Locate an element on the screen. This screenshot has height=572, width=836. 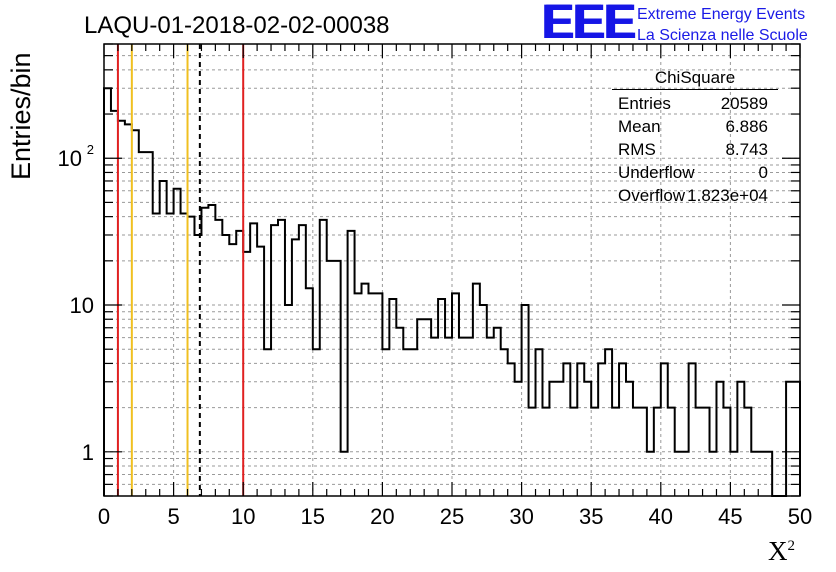
stats-row-rms: RMS 8.743 is located at coordinates (693, 151).